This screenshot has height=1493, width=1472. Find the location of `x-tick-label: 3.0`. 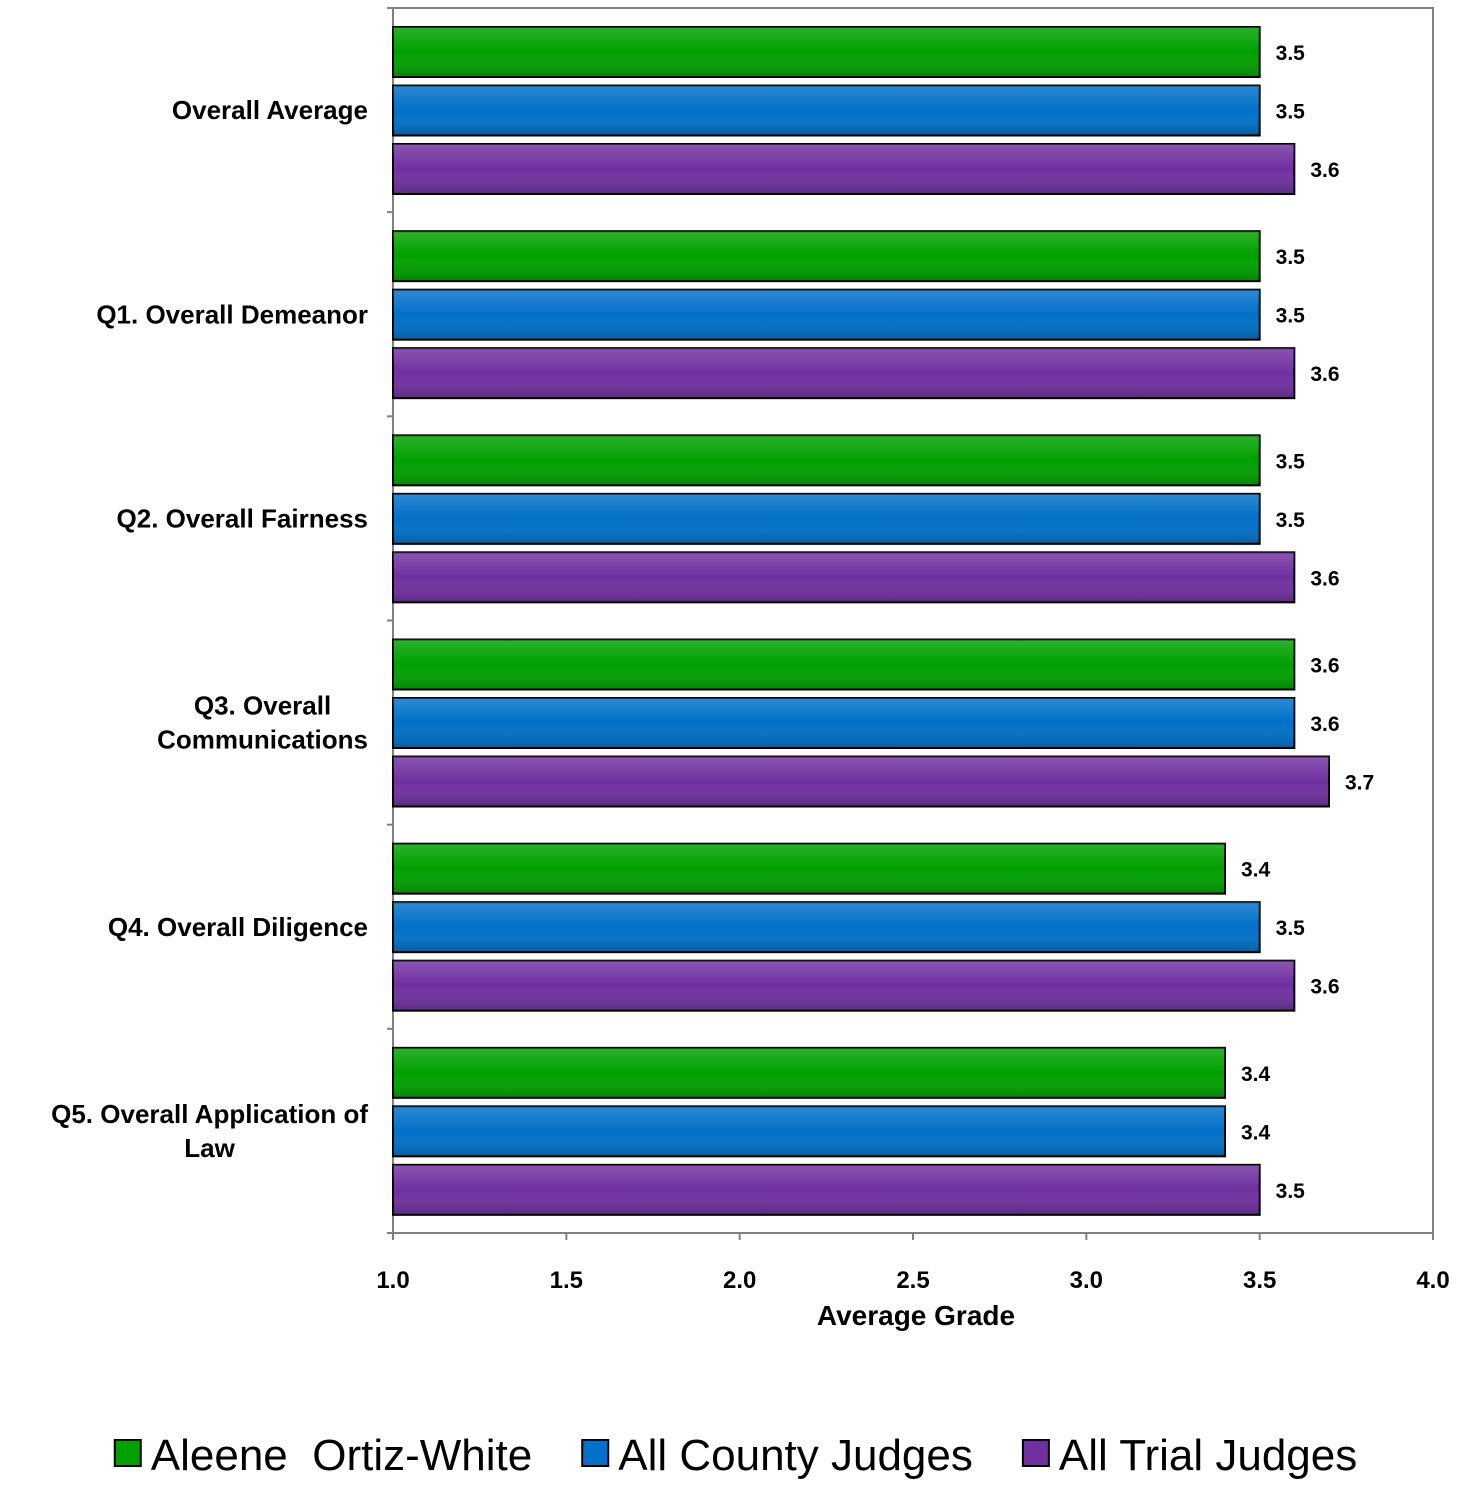

x-tick-label: 3.0 is located at coordinates (1086, 1280).